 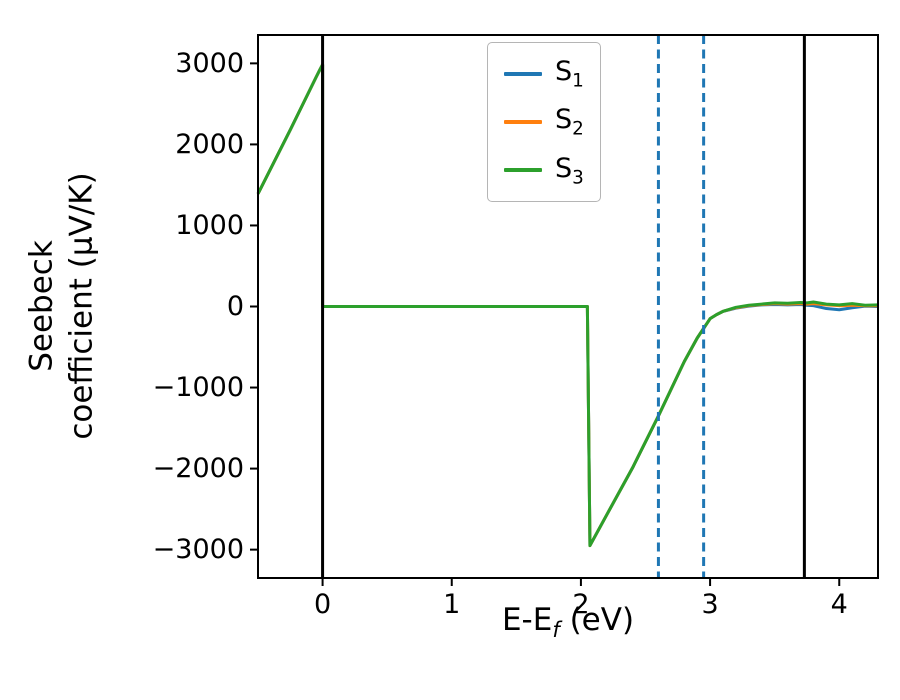 I want to click on x-axis-label-subscript: f, so click(x=556, y=630).